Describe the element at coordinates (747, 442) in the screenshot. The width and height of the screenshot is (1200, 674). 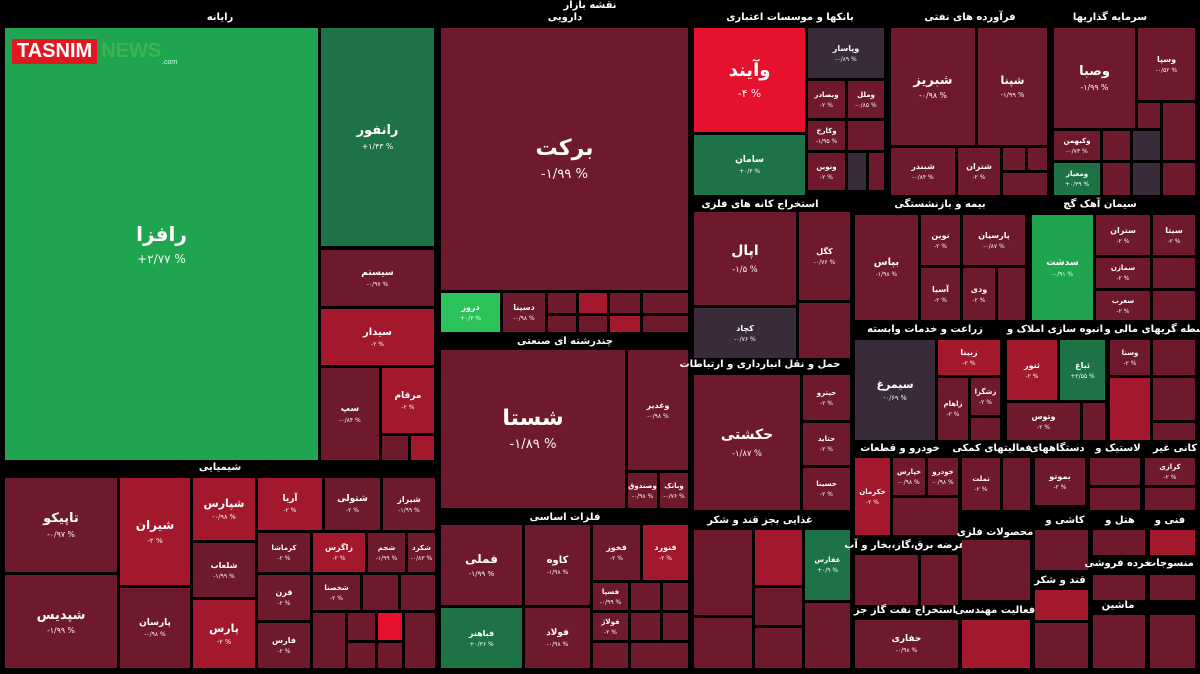
I see `stock-tile: حکشتی -۱/۸۷ %` at that location.